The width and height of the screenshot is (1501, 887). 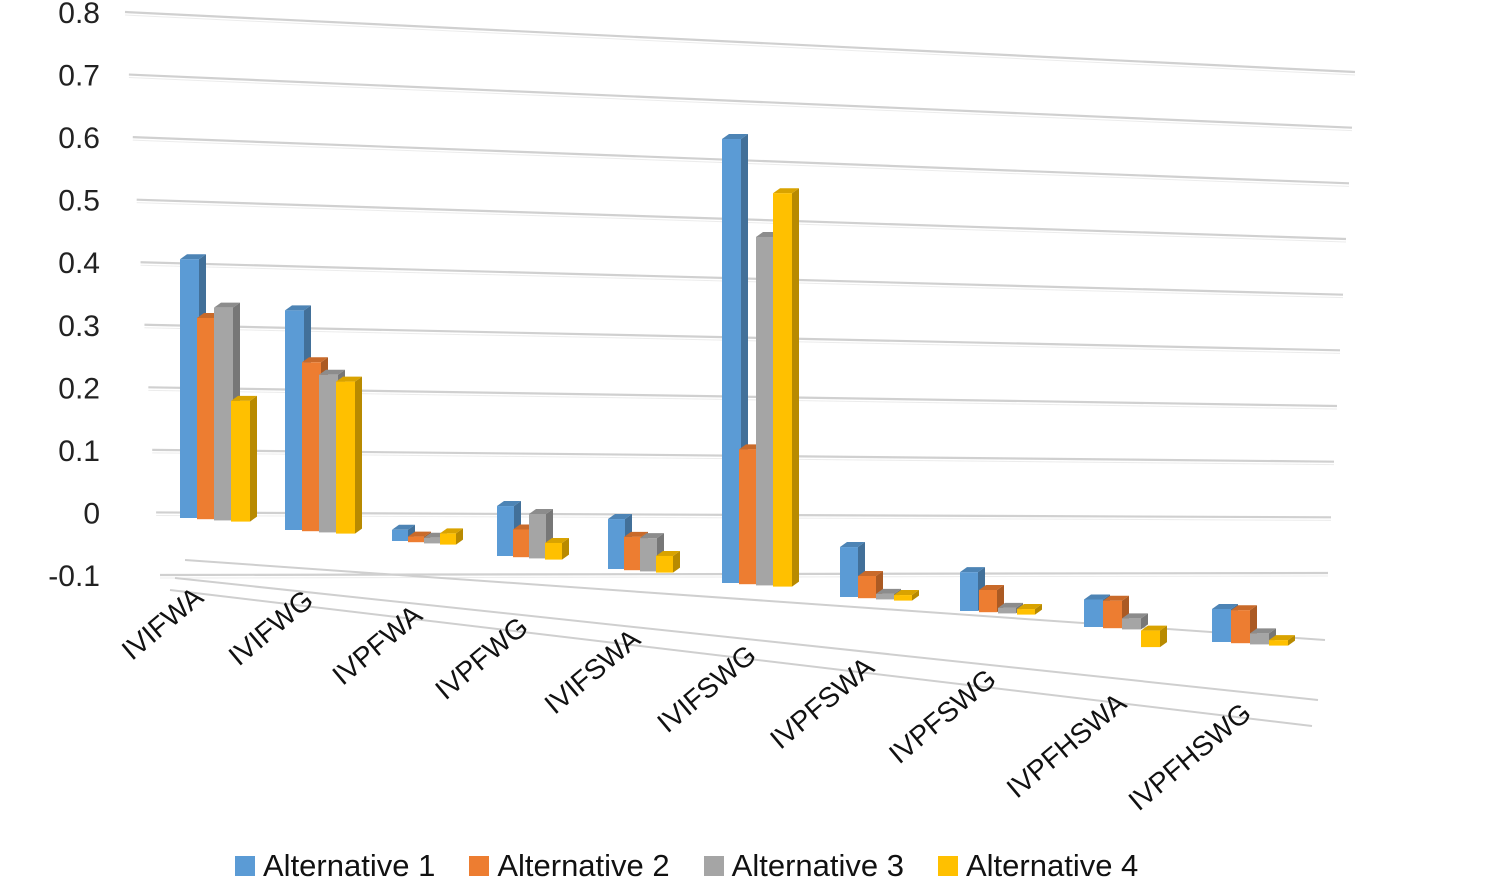 What do you see at coordinates (822, 703) in the screenshot?
I see `x-tick-label: IVPFSWA` at bounding box center [822, 703].